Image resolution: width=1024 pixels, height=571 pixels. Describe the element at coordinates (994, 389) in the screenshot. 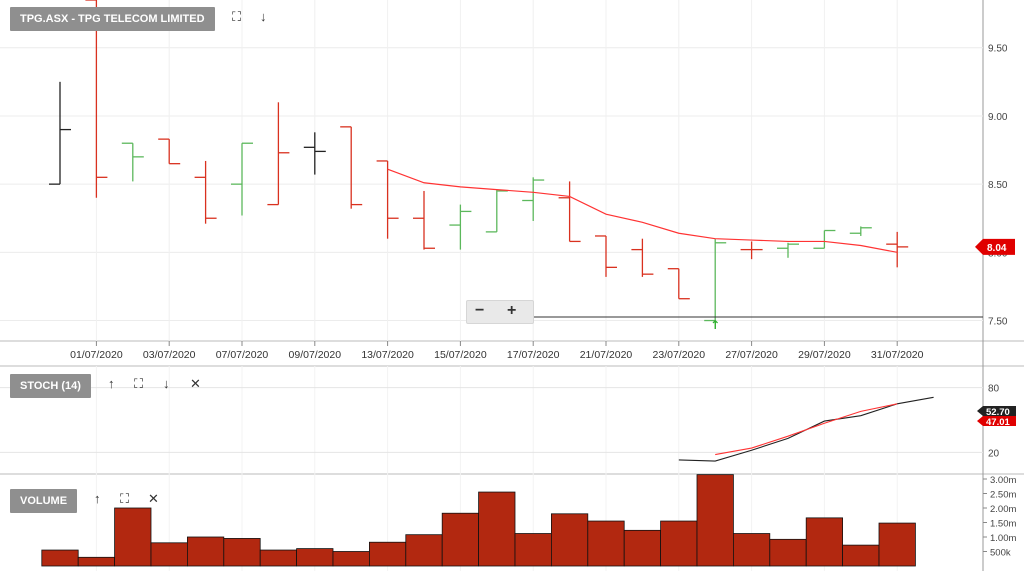

I see `stoch-tick-label: 80` at that location.